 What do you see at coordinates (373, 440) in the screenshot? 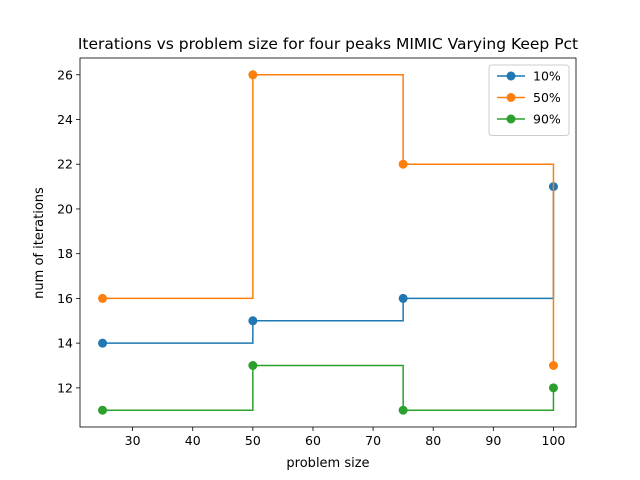
I see `x-tick-label: 70` at bounding box center [373, 440].